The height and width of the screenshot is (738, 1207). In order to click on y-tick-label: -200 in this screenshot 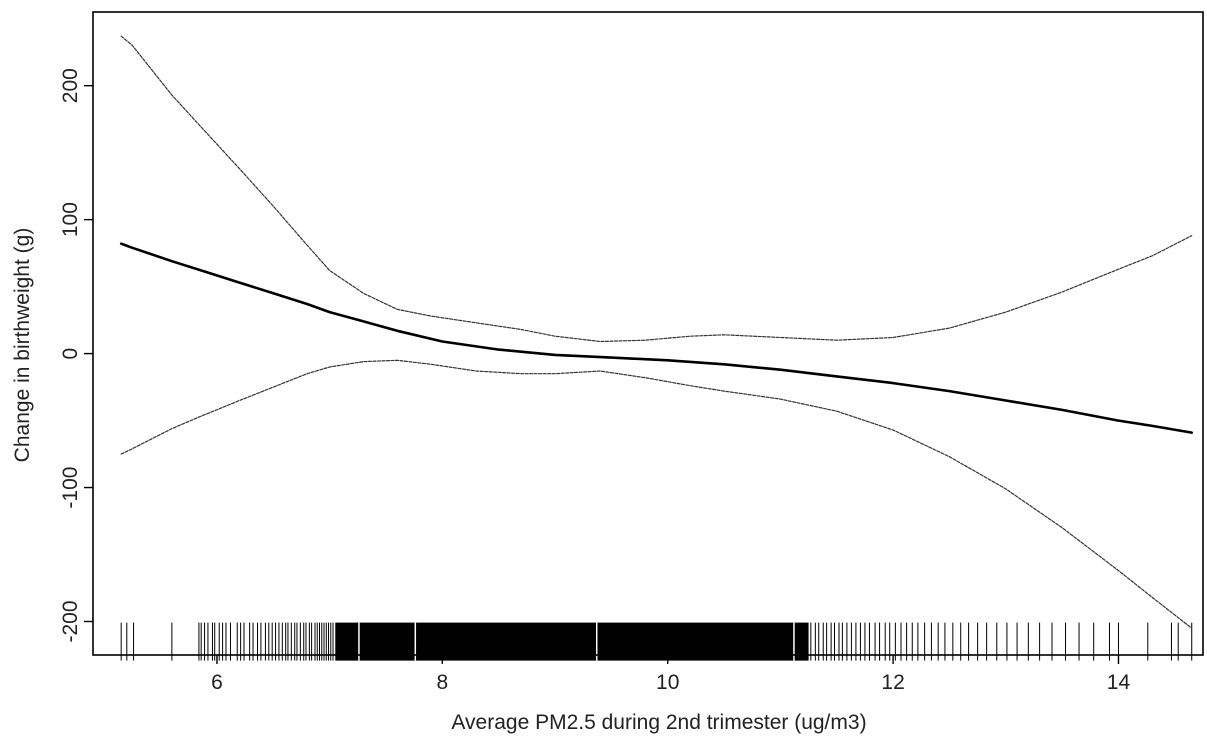, I will do `click(70, 621)`.